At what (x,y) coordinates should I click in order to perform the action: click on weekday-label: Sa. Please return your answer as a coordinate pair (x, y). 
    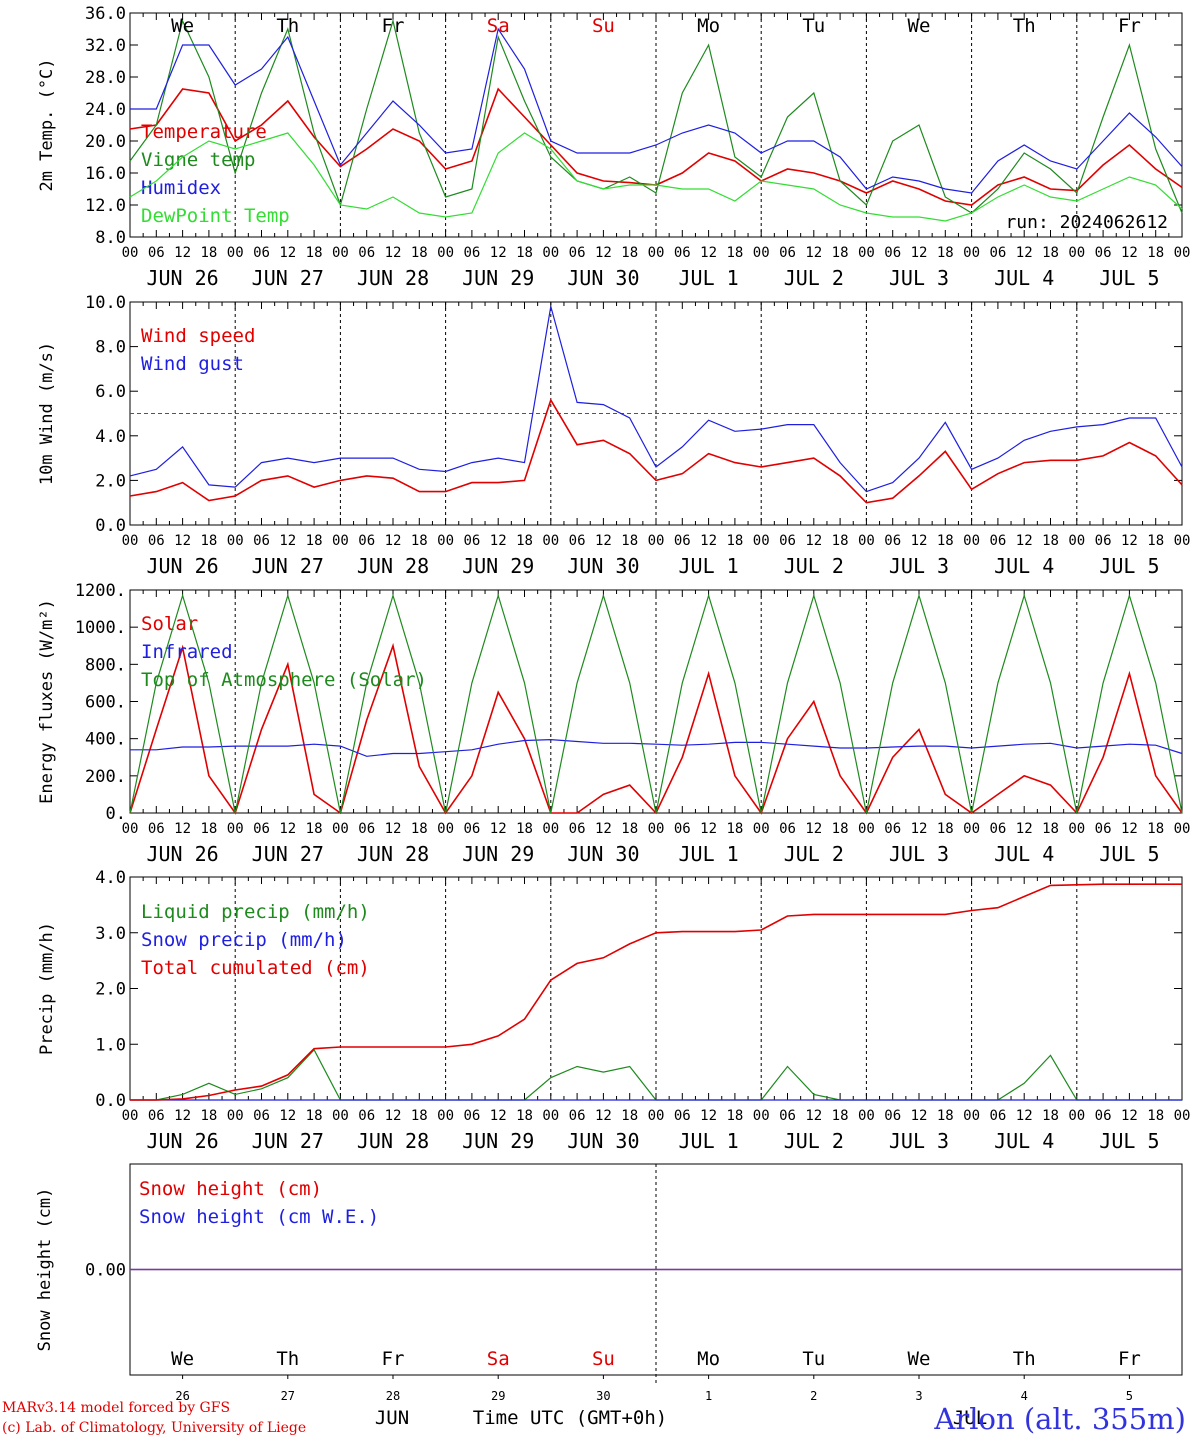
    Looking at the image, I should click on (498, 1359).